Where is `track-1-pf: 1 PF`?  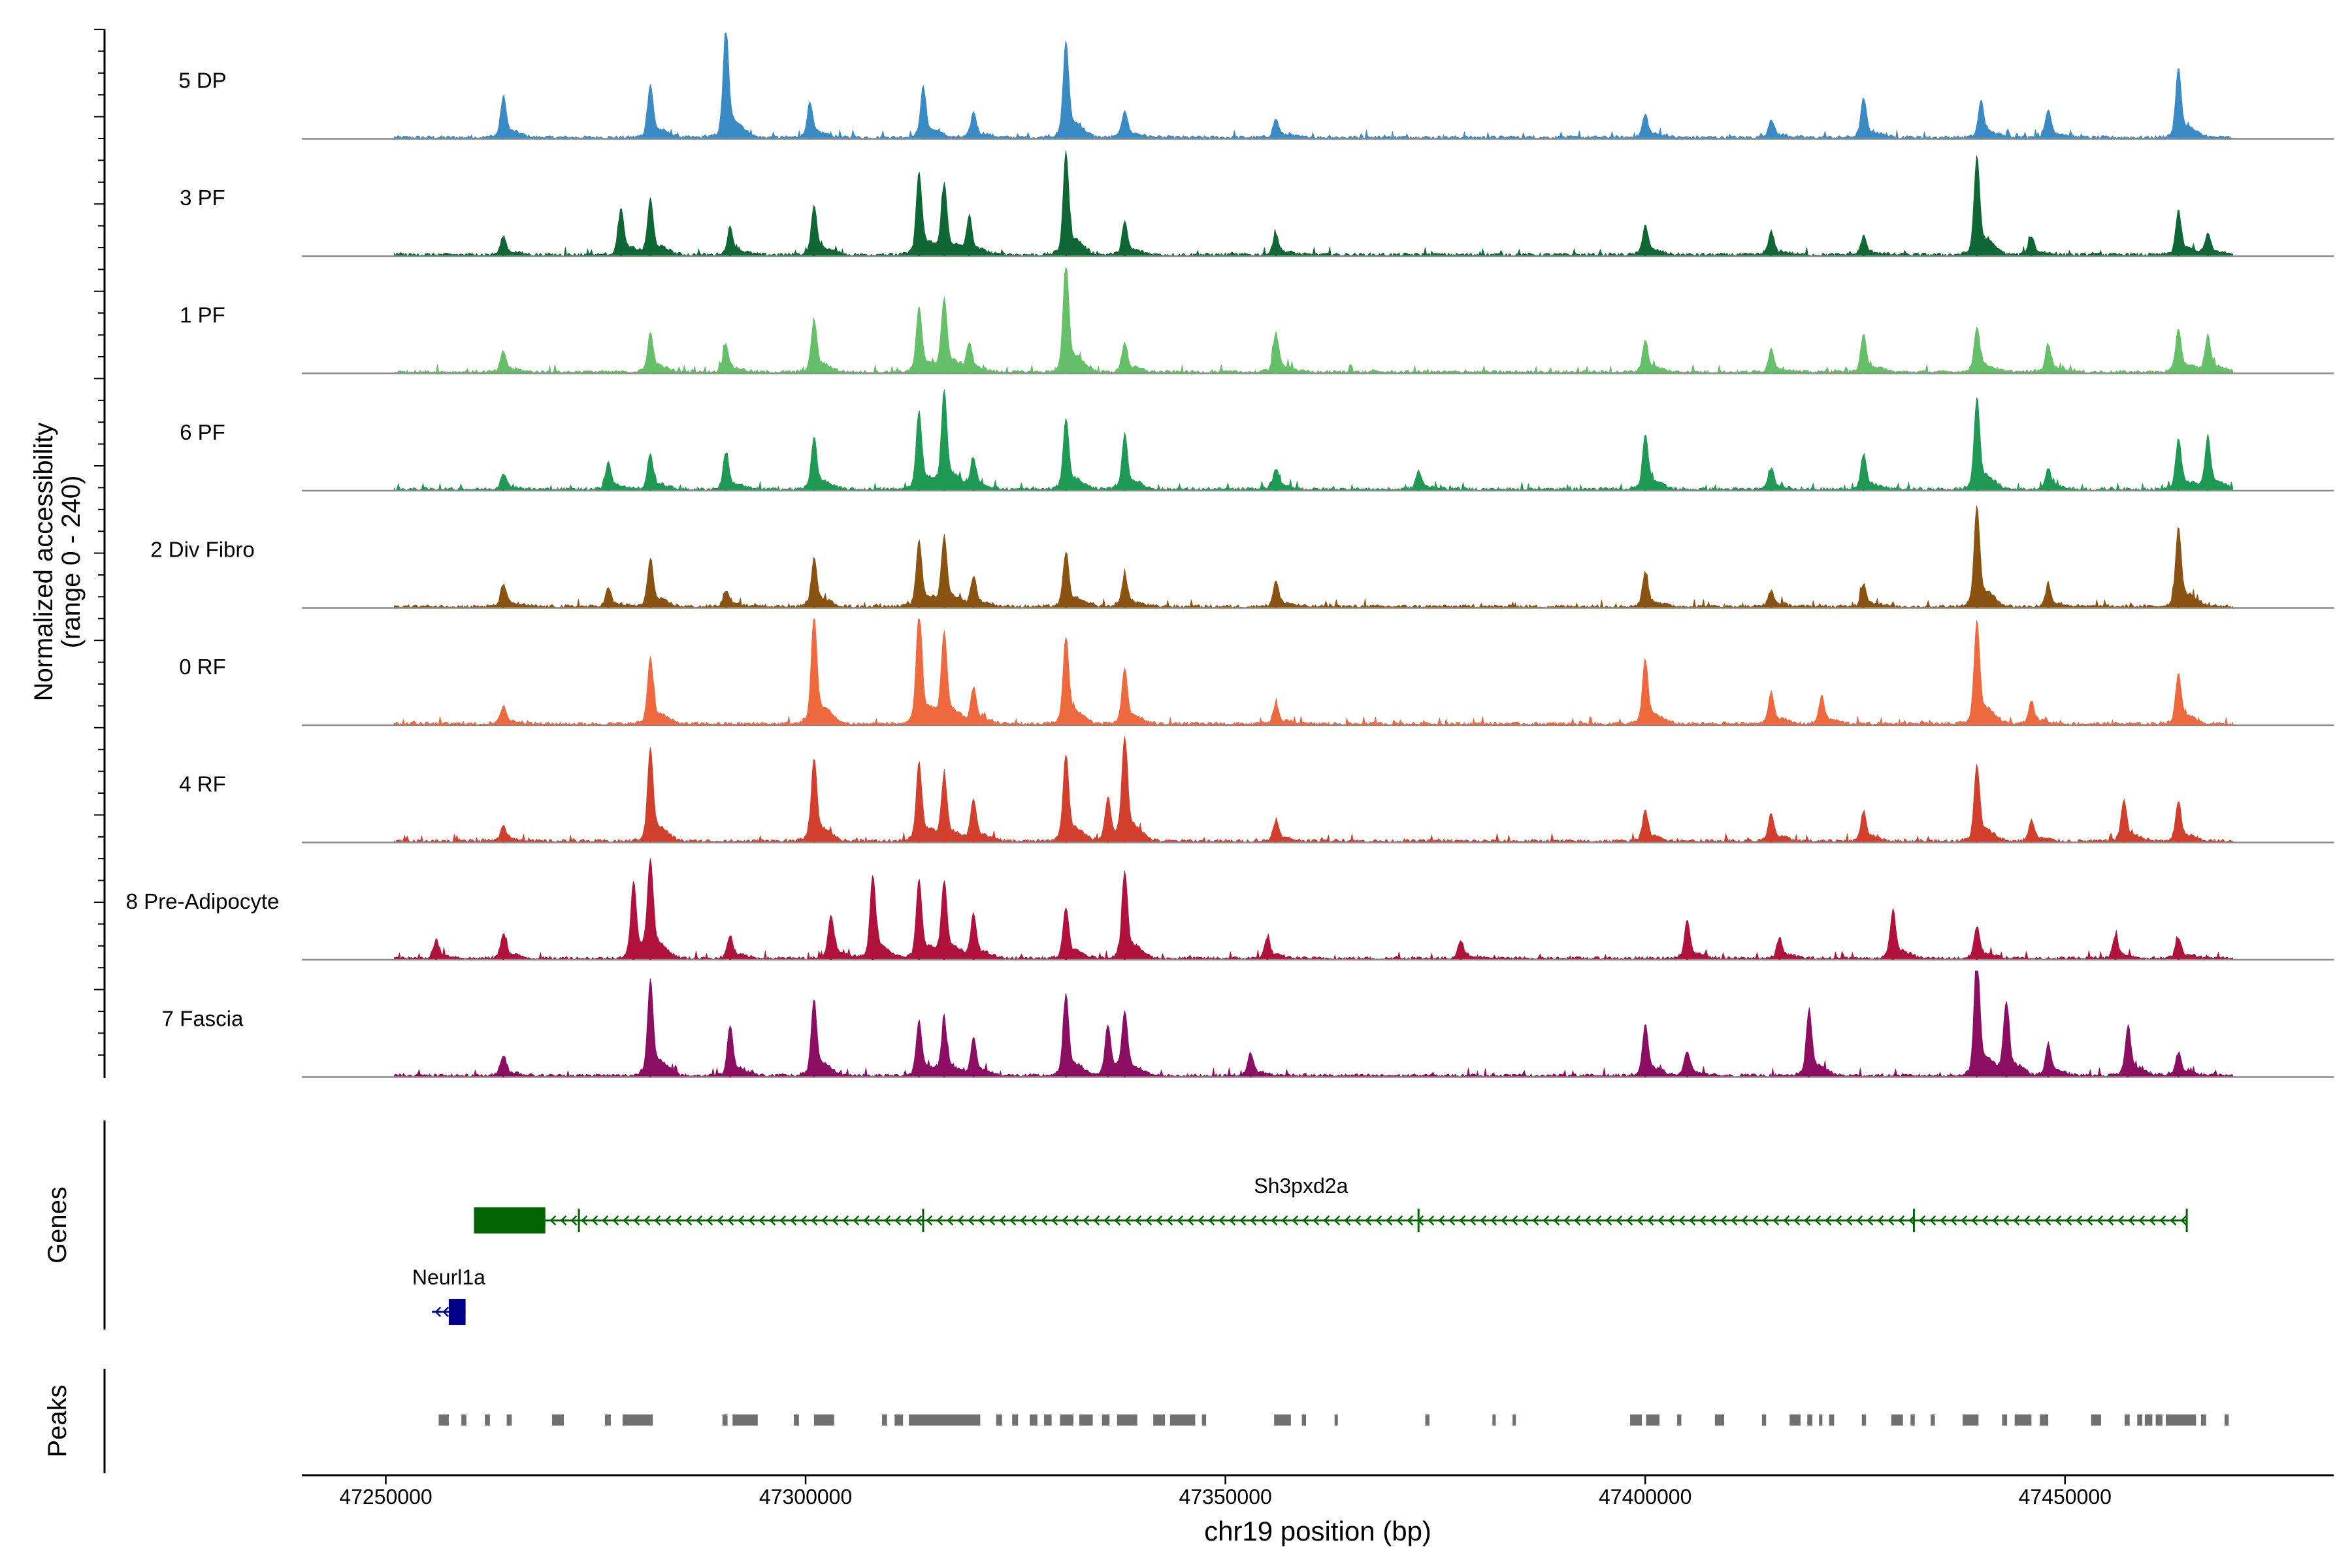 track-1-pf: 1 PF is located at coordinates (1257, 320).